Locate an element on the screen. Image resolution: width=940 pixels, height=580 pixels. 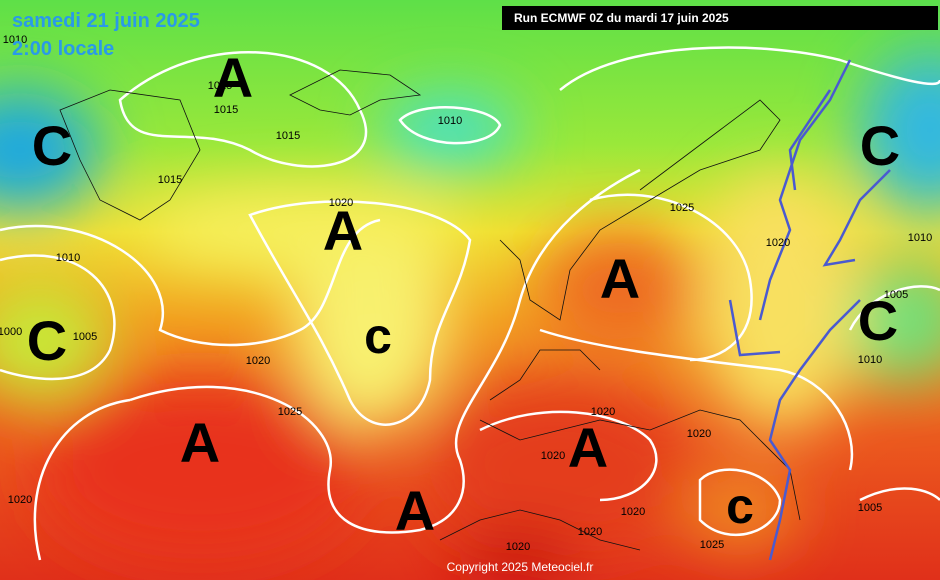
copyright: Copyright 2025 Meteociel.fr is located at coordinates (520, 567).